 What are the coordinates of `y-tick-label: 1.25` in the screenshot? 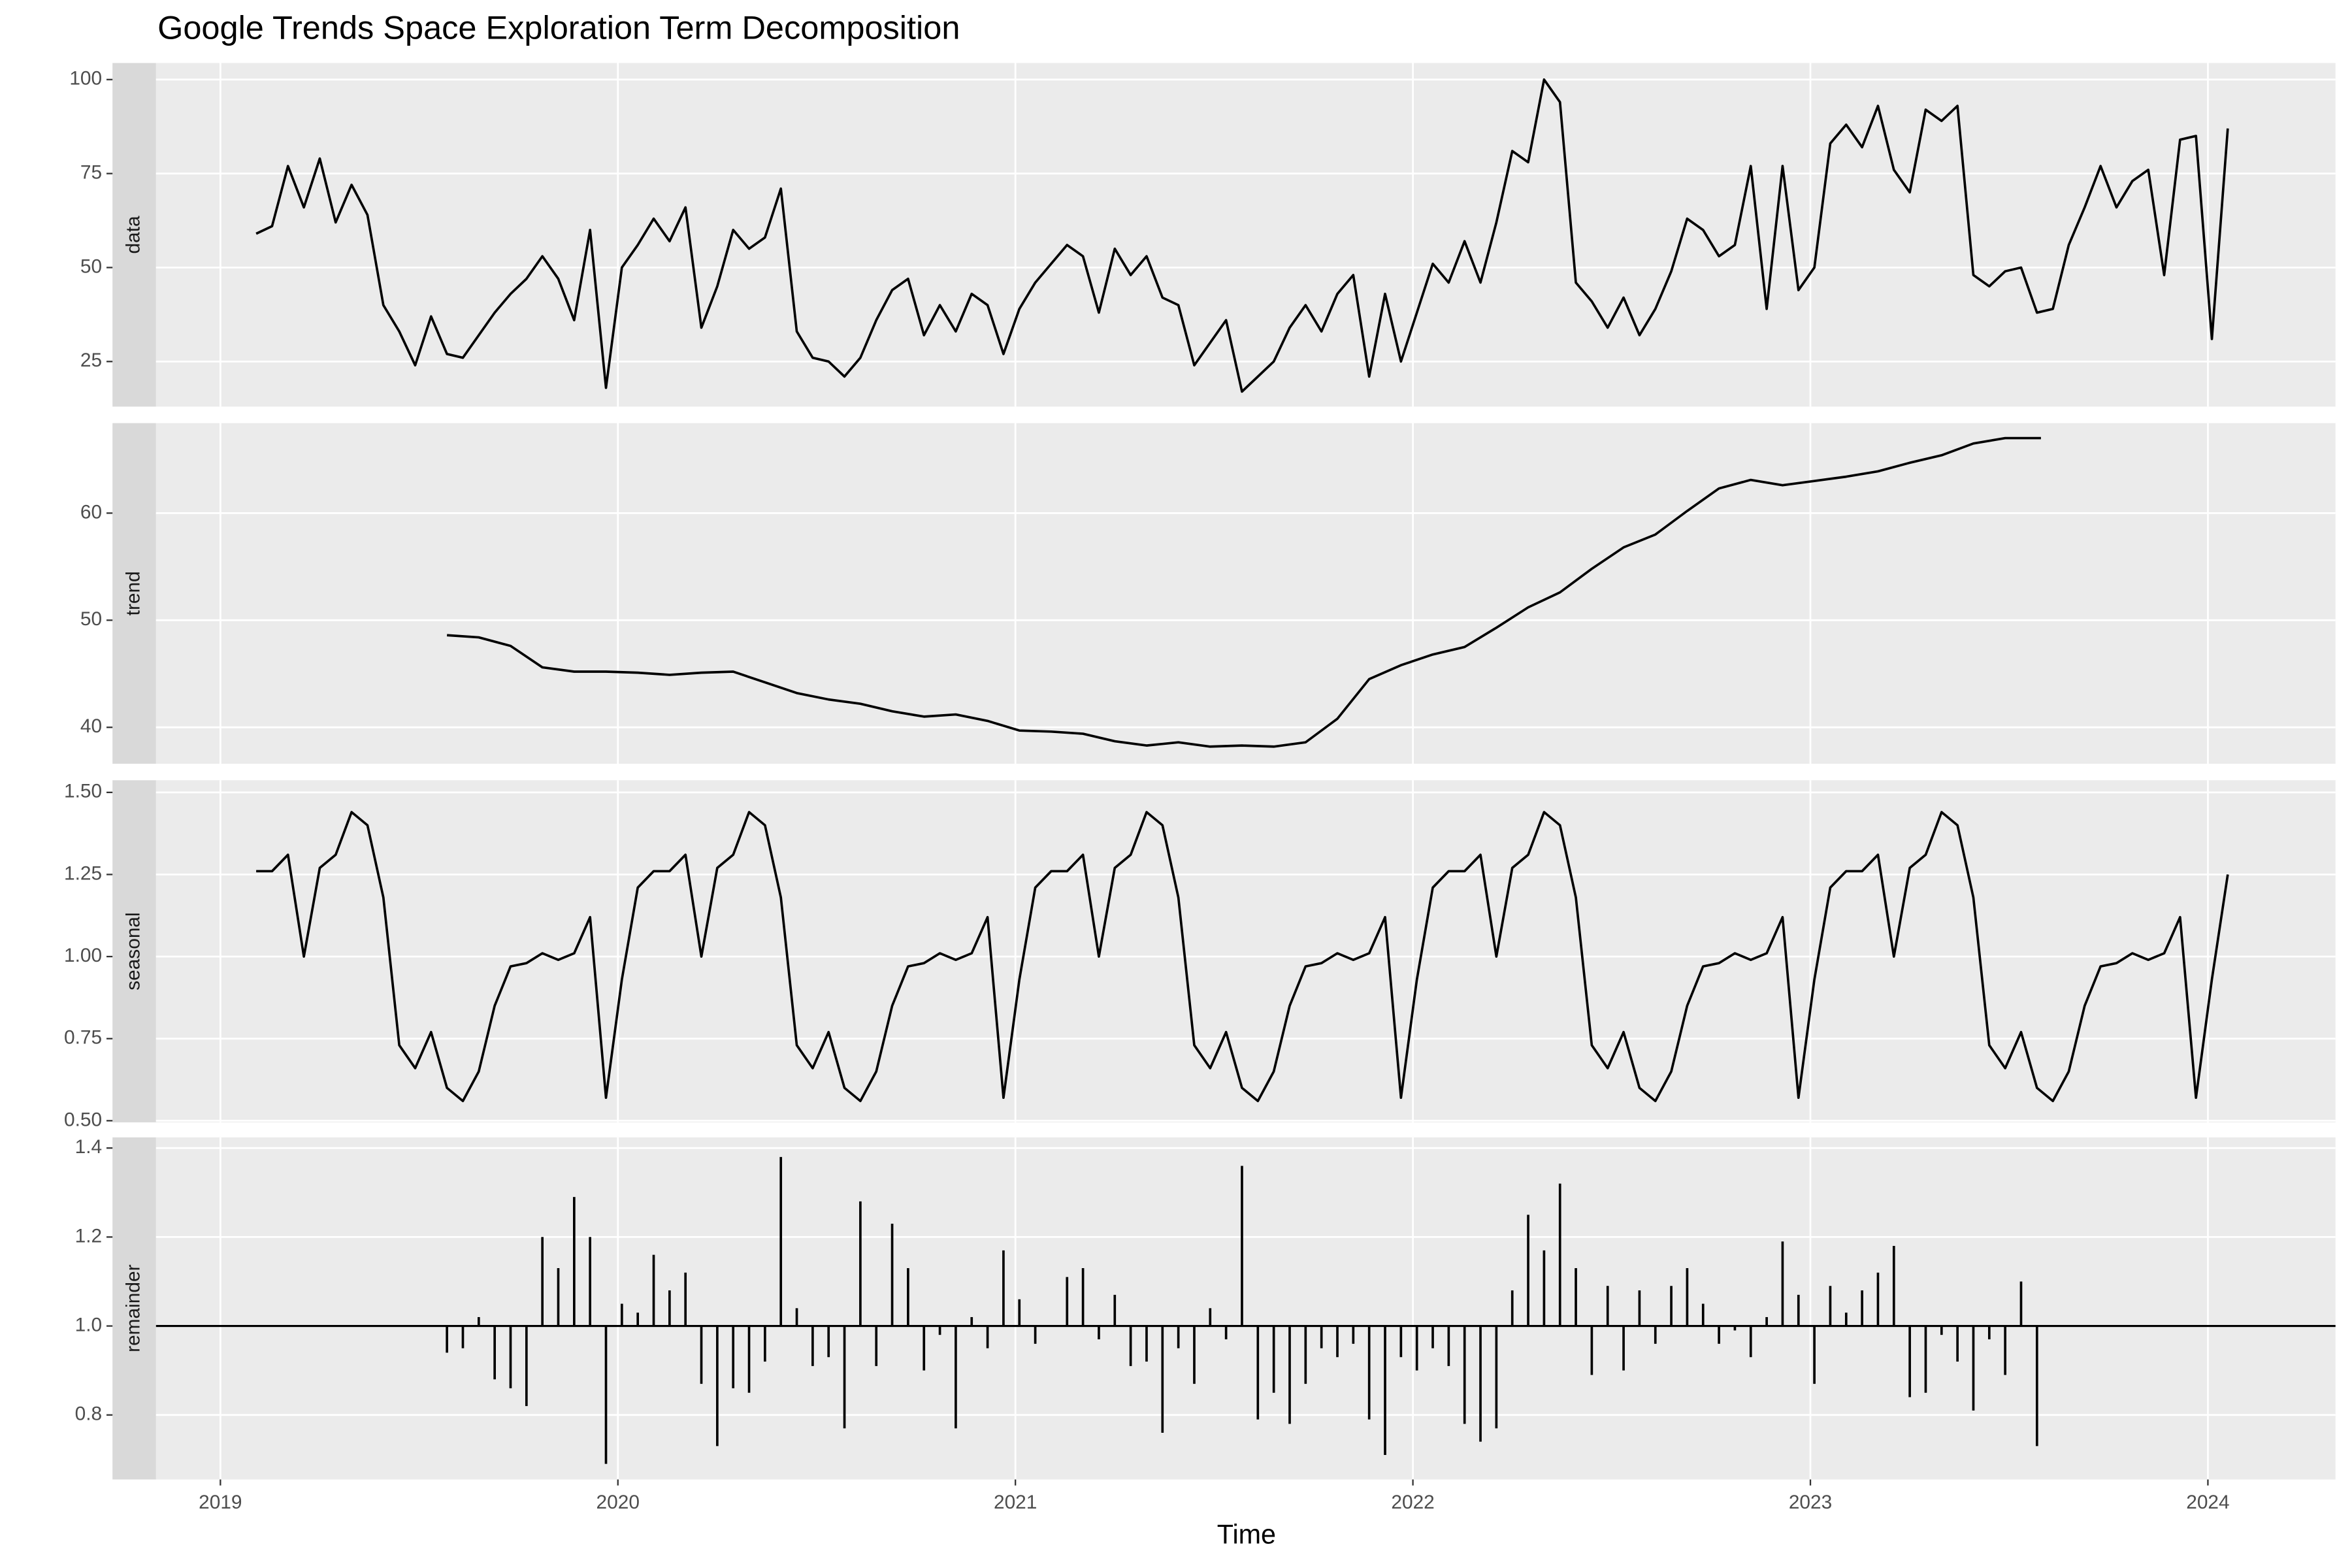 It's located at (83, 873).